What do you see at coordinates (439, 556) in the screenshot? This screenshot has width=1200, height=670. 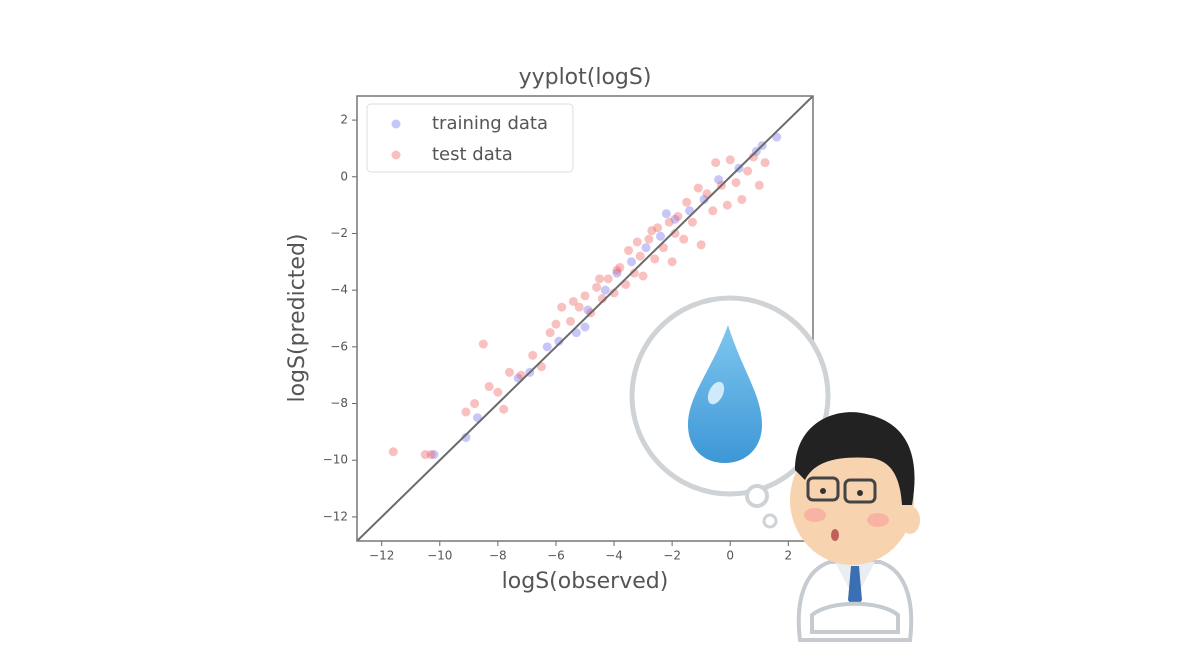 I see `x-tick-label: −10` at bounding box center [439, 556].